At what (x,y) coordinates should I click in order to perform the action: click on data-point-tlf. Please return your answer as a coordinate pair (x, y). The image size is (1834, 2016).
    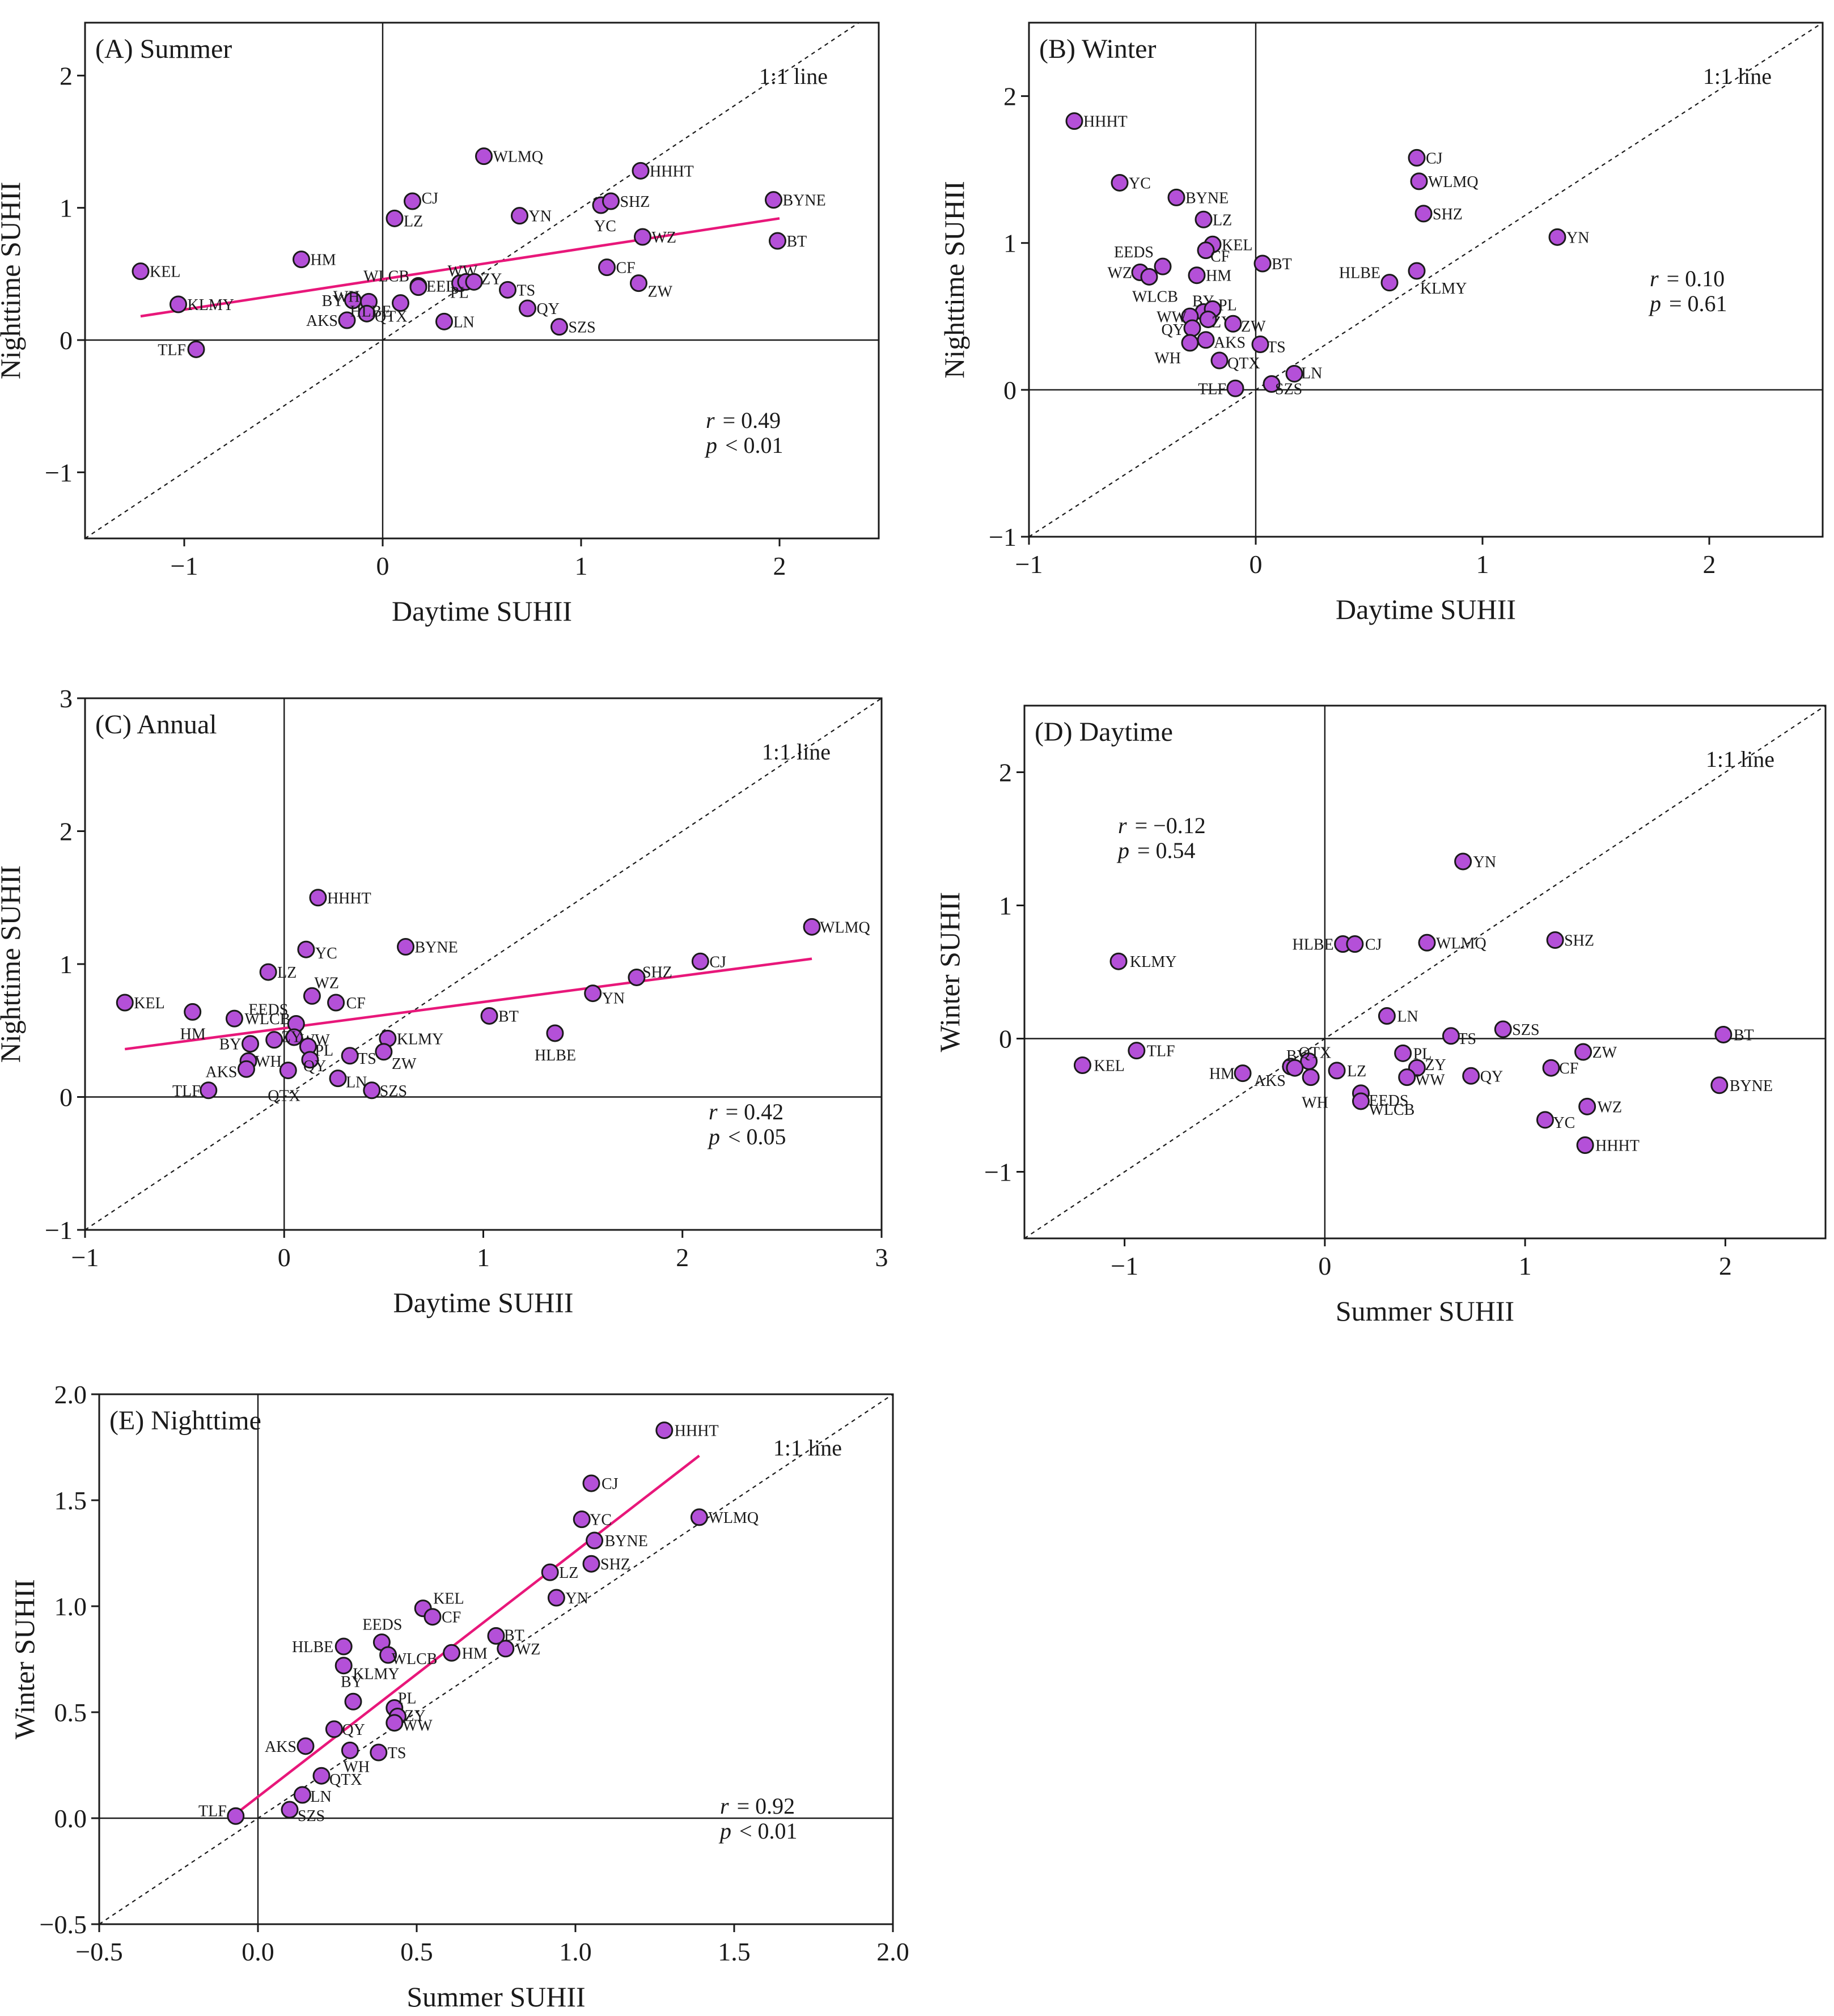
    Looking at the image, I should click on (209, 1090).